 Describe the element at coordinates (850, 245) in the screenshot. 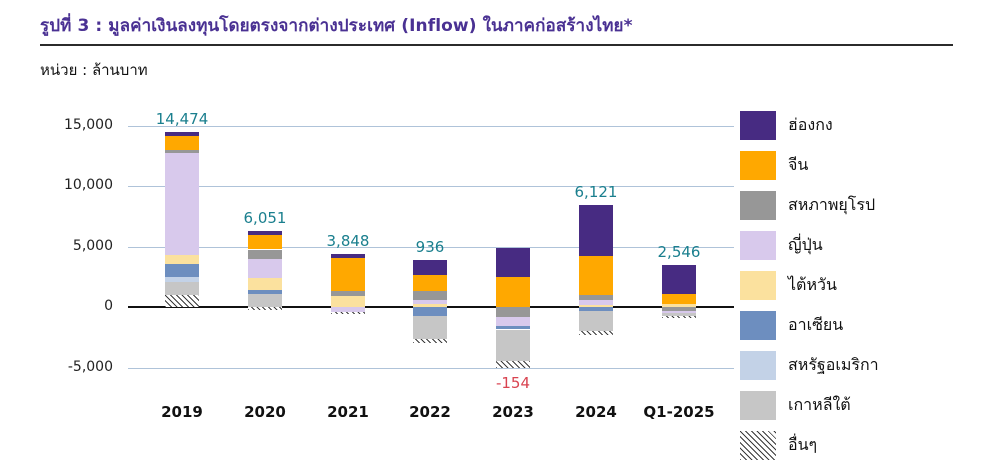

I see `legend-item: ญี่ปุ่น` at that location.